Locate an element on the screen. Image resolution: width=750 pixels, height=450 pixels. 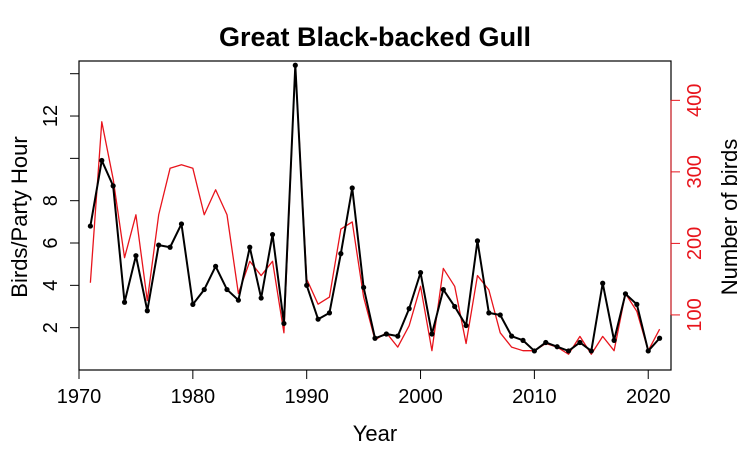
x-tick-label: 2000 is located at coordinates (420, 397).